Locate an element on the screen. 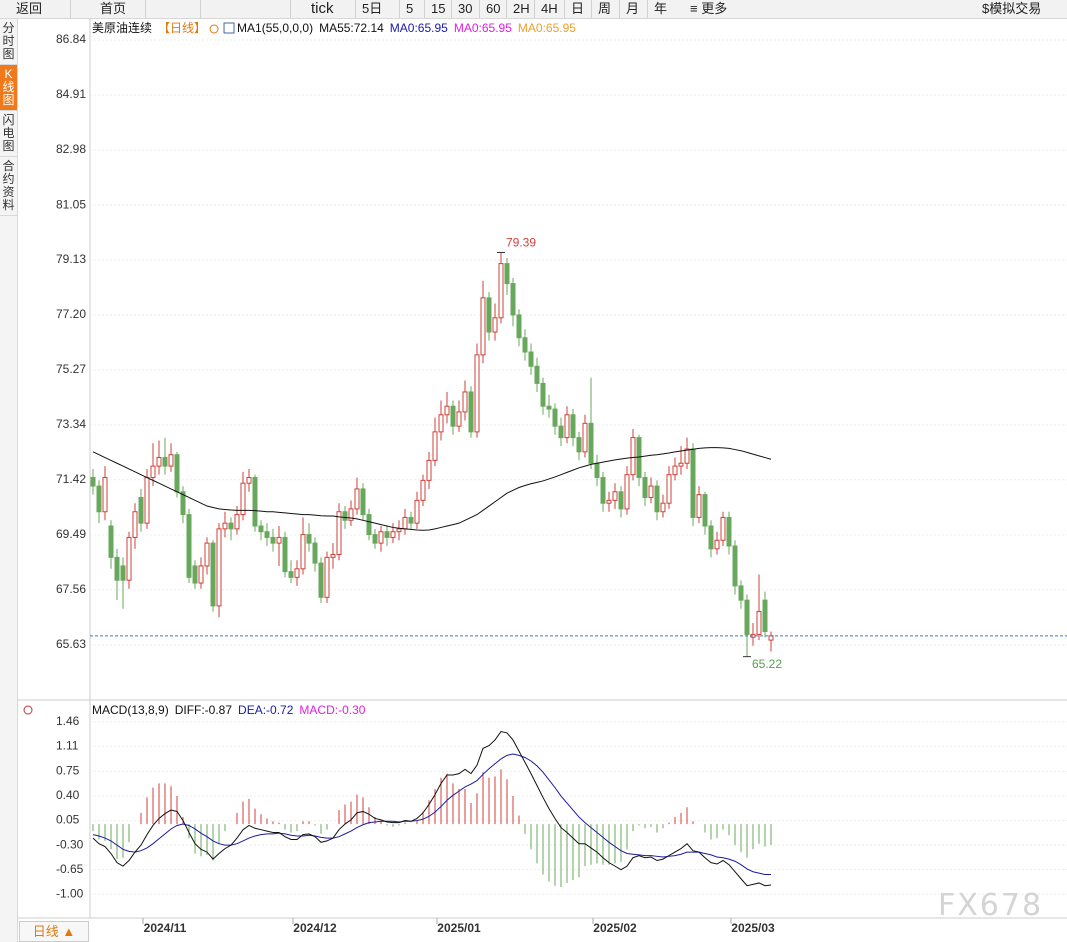  y-tick-label: 1.46 is located at coordinates (68, 721).